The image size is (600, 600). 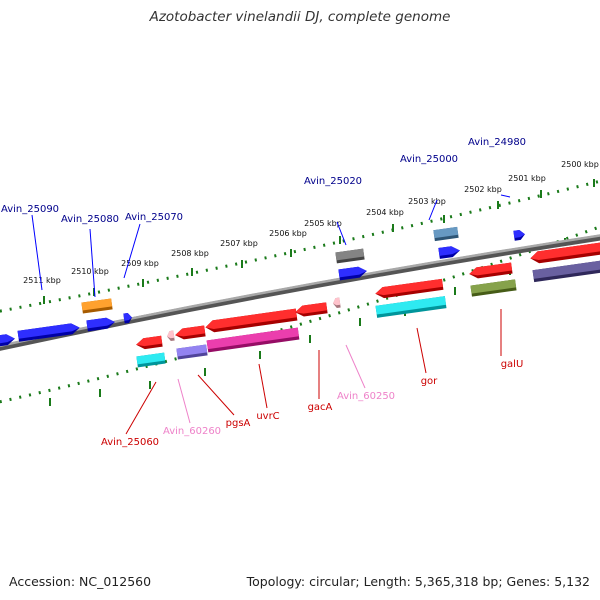 What do you see at coordinates (90, 271) in the screenshot?
I see `scale-label: 2510 kbp` at bounding box center [90, 271].